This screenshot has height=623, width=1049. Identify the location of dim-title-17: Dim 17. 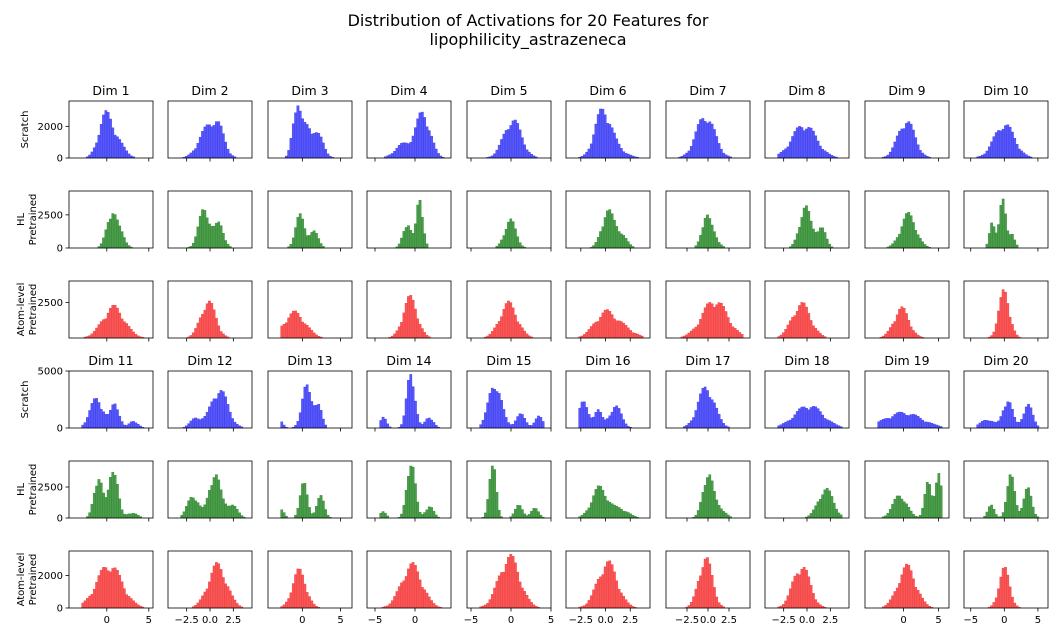
(707, 360).